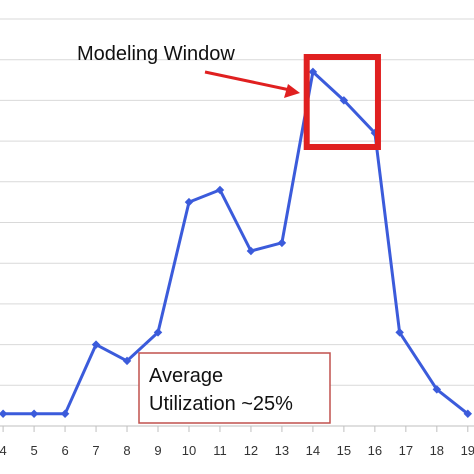 The image size is (474, 474). I want to click on modeling-window-box, so click(342, 102).